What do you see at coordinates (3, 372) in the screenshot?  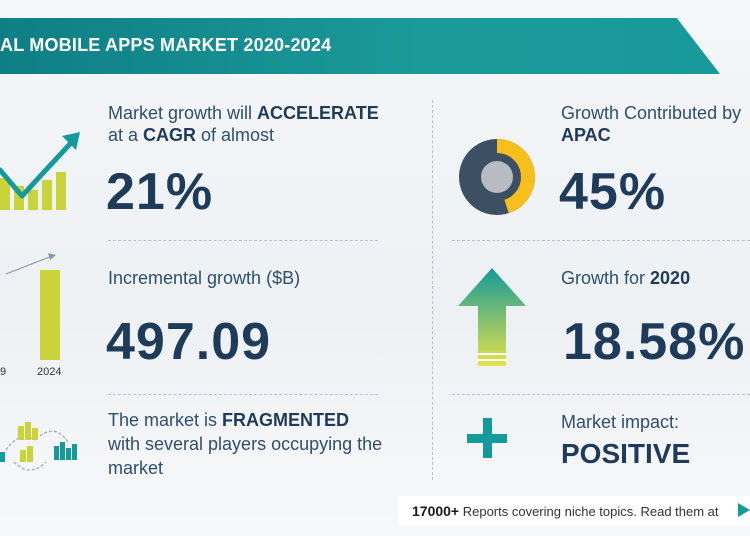 I see `mini-chart-label-start: 9` at bounding box center [3, 372].